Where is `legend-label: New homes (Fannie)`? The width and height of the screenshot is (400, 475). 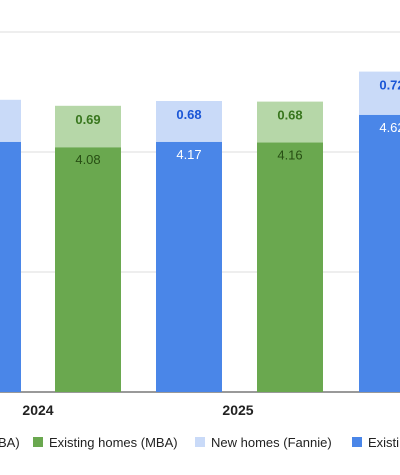 legend-label: New homes (Fannie) is located at coordinates (271, 442).